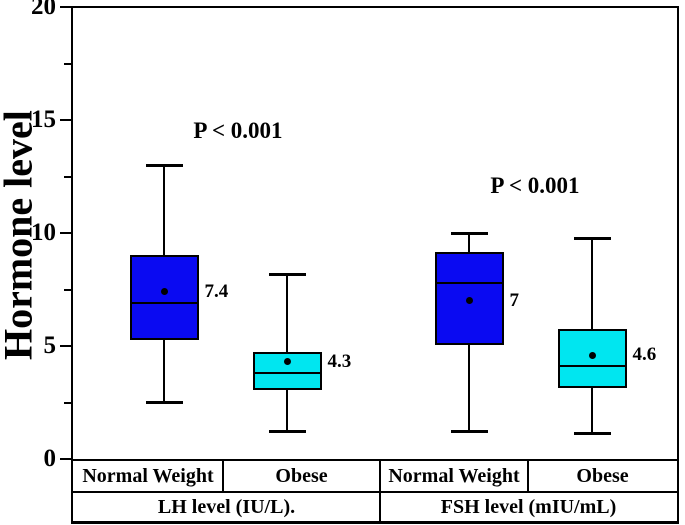 The width and height of the screenshot is (685, 525). I want to click on group-label-cell: FSH level (mIU/mL), so click(528, 506).